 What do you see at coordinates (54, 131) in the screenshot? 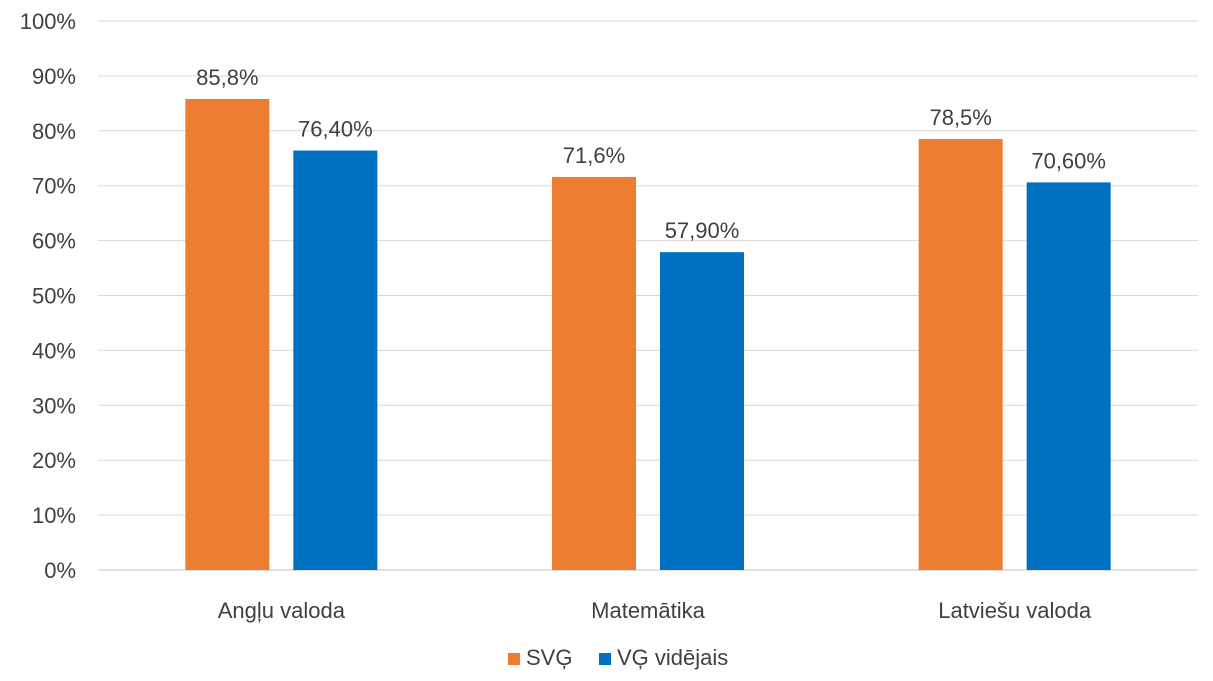
I see `y-tick-label: 80%` at bounding box center [54, 131].